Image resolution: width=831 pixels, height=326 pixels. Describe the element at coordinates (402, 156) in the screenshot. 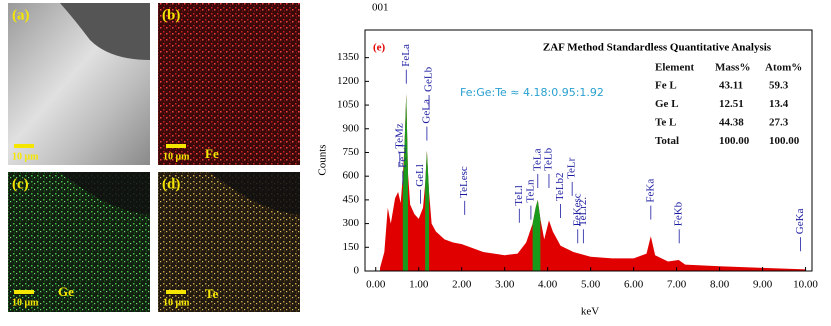

I see `peak-label: Fe Ll` at that location.